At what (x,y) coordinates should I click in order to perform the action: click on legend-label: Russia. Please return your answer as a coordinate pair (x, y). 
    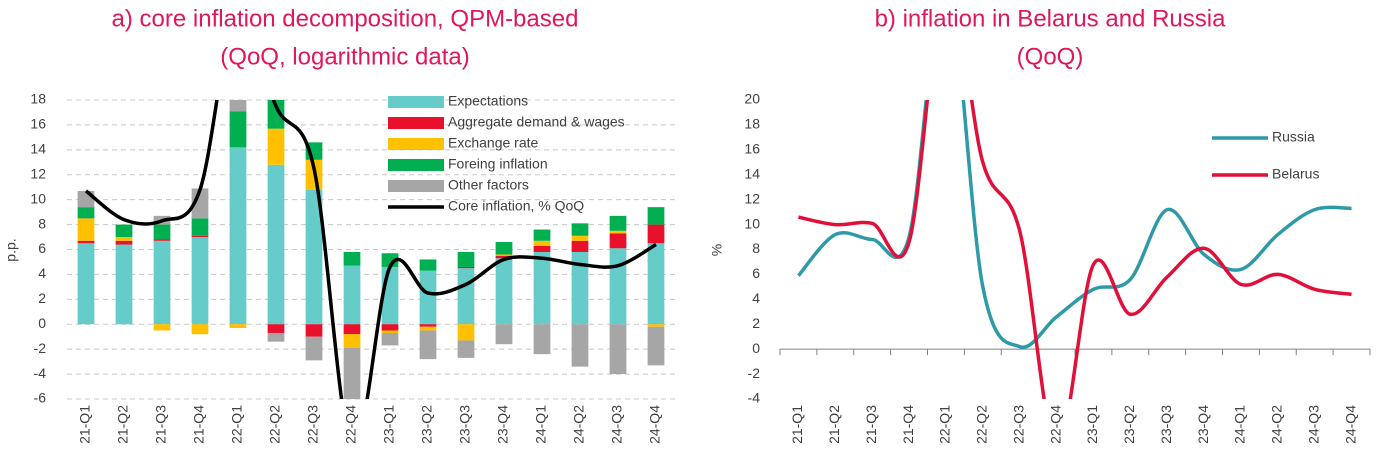
    Looking at the image, I should click on (1293, 137).